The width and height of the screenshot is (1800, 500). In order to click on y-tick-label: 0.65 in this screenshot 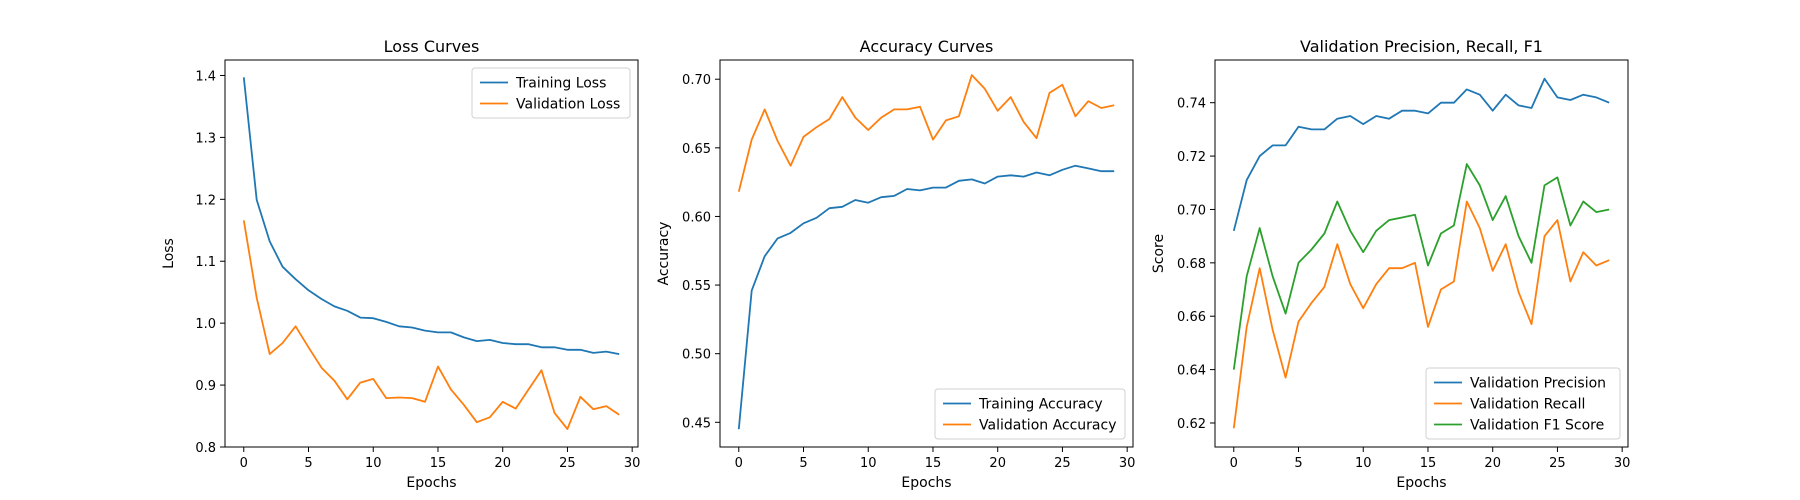, I will do `click(696, 149)`.